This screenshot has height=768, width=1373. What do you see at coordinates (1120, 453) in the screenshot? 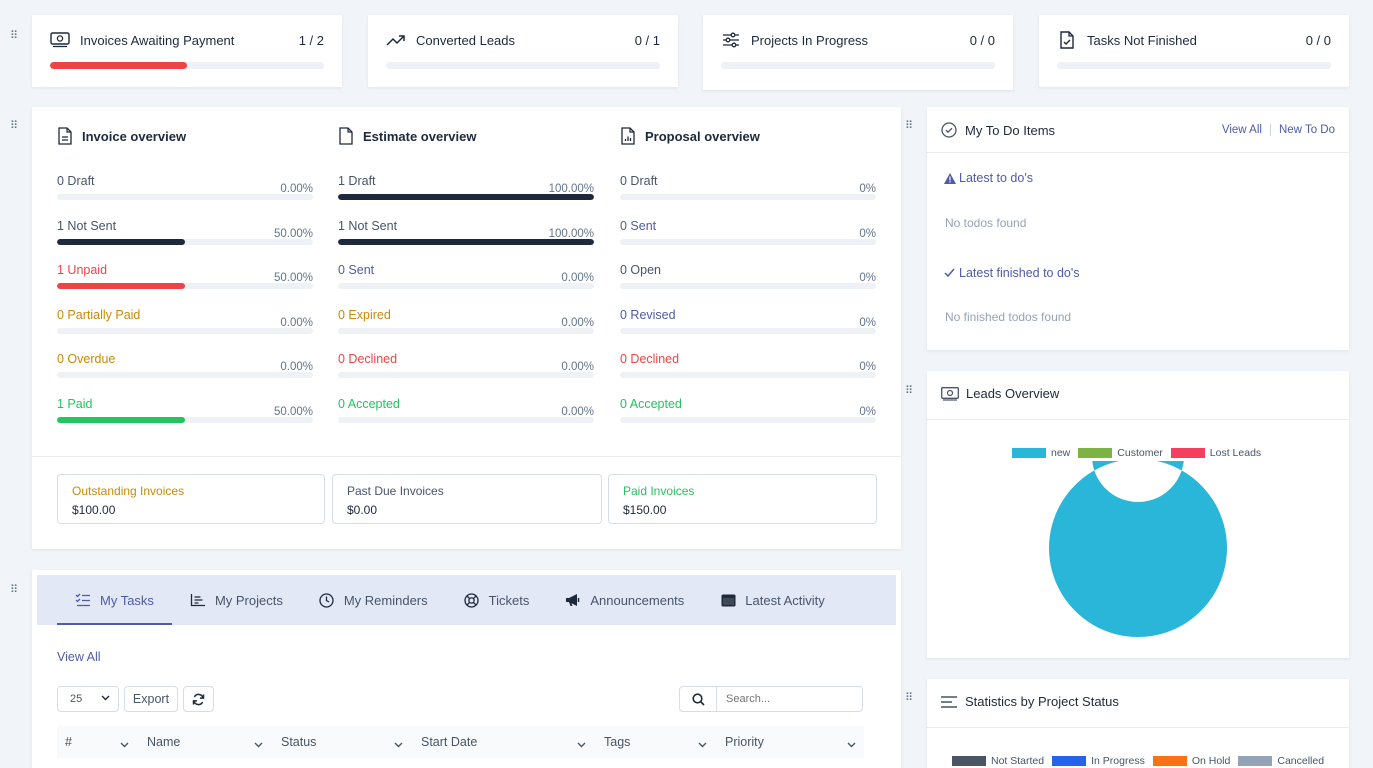
I see `legend-item: Customer` at bounding box center [1120, 453].